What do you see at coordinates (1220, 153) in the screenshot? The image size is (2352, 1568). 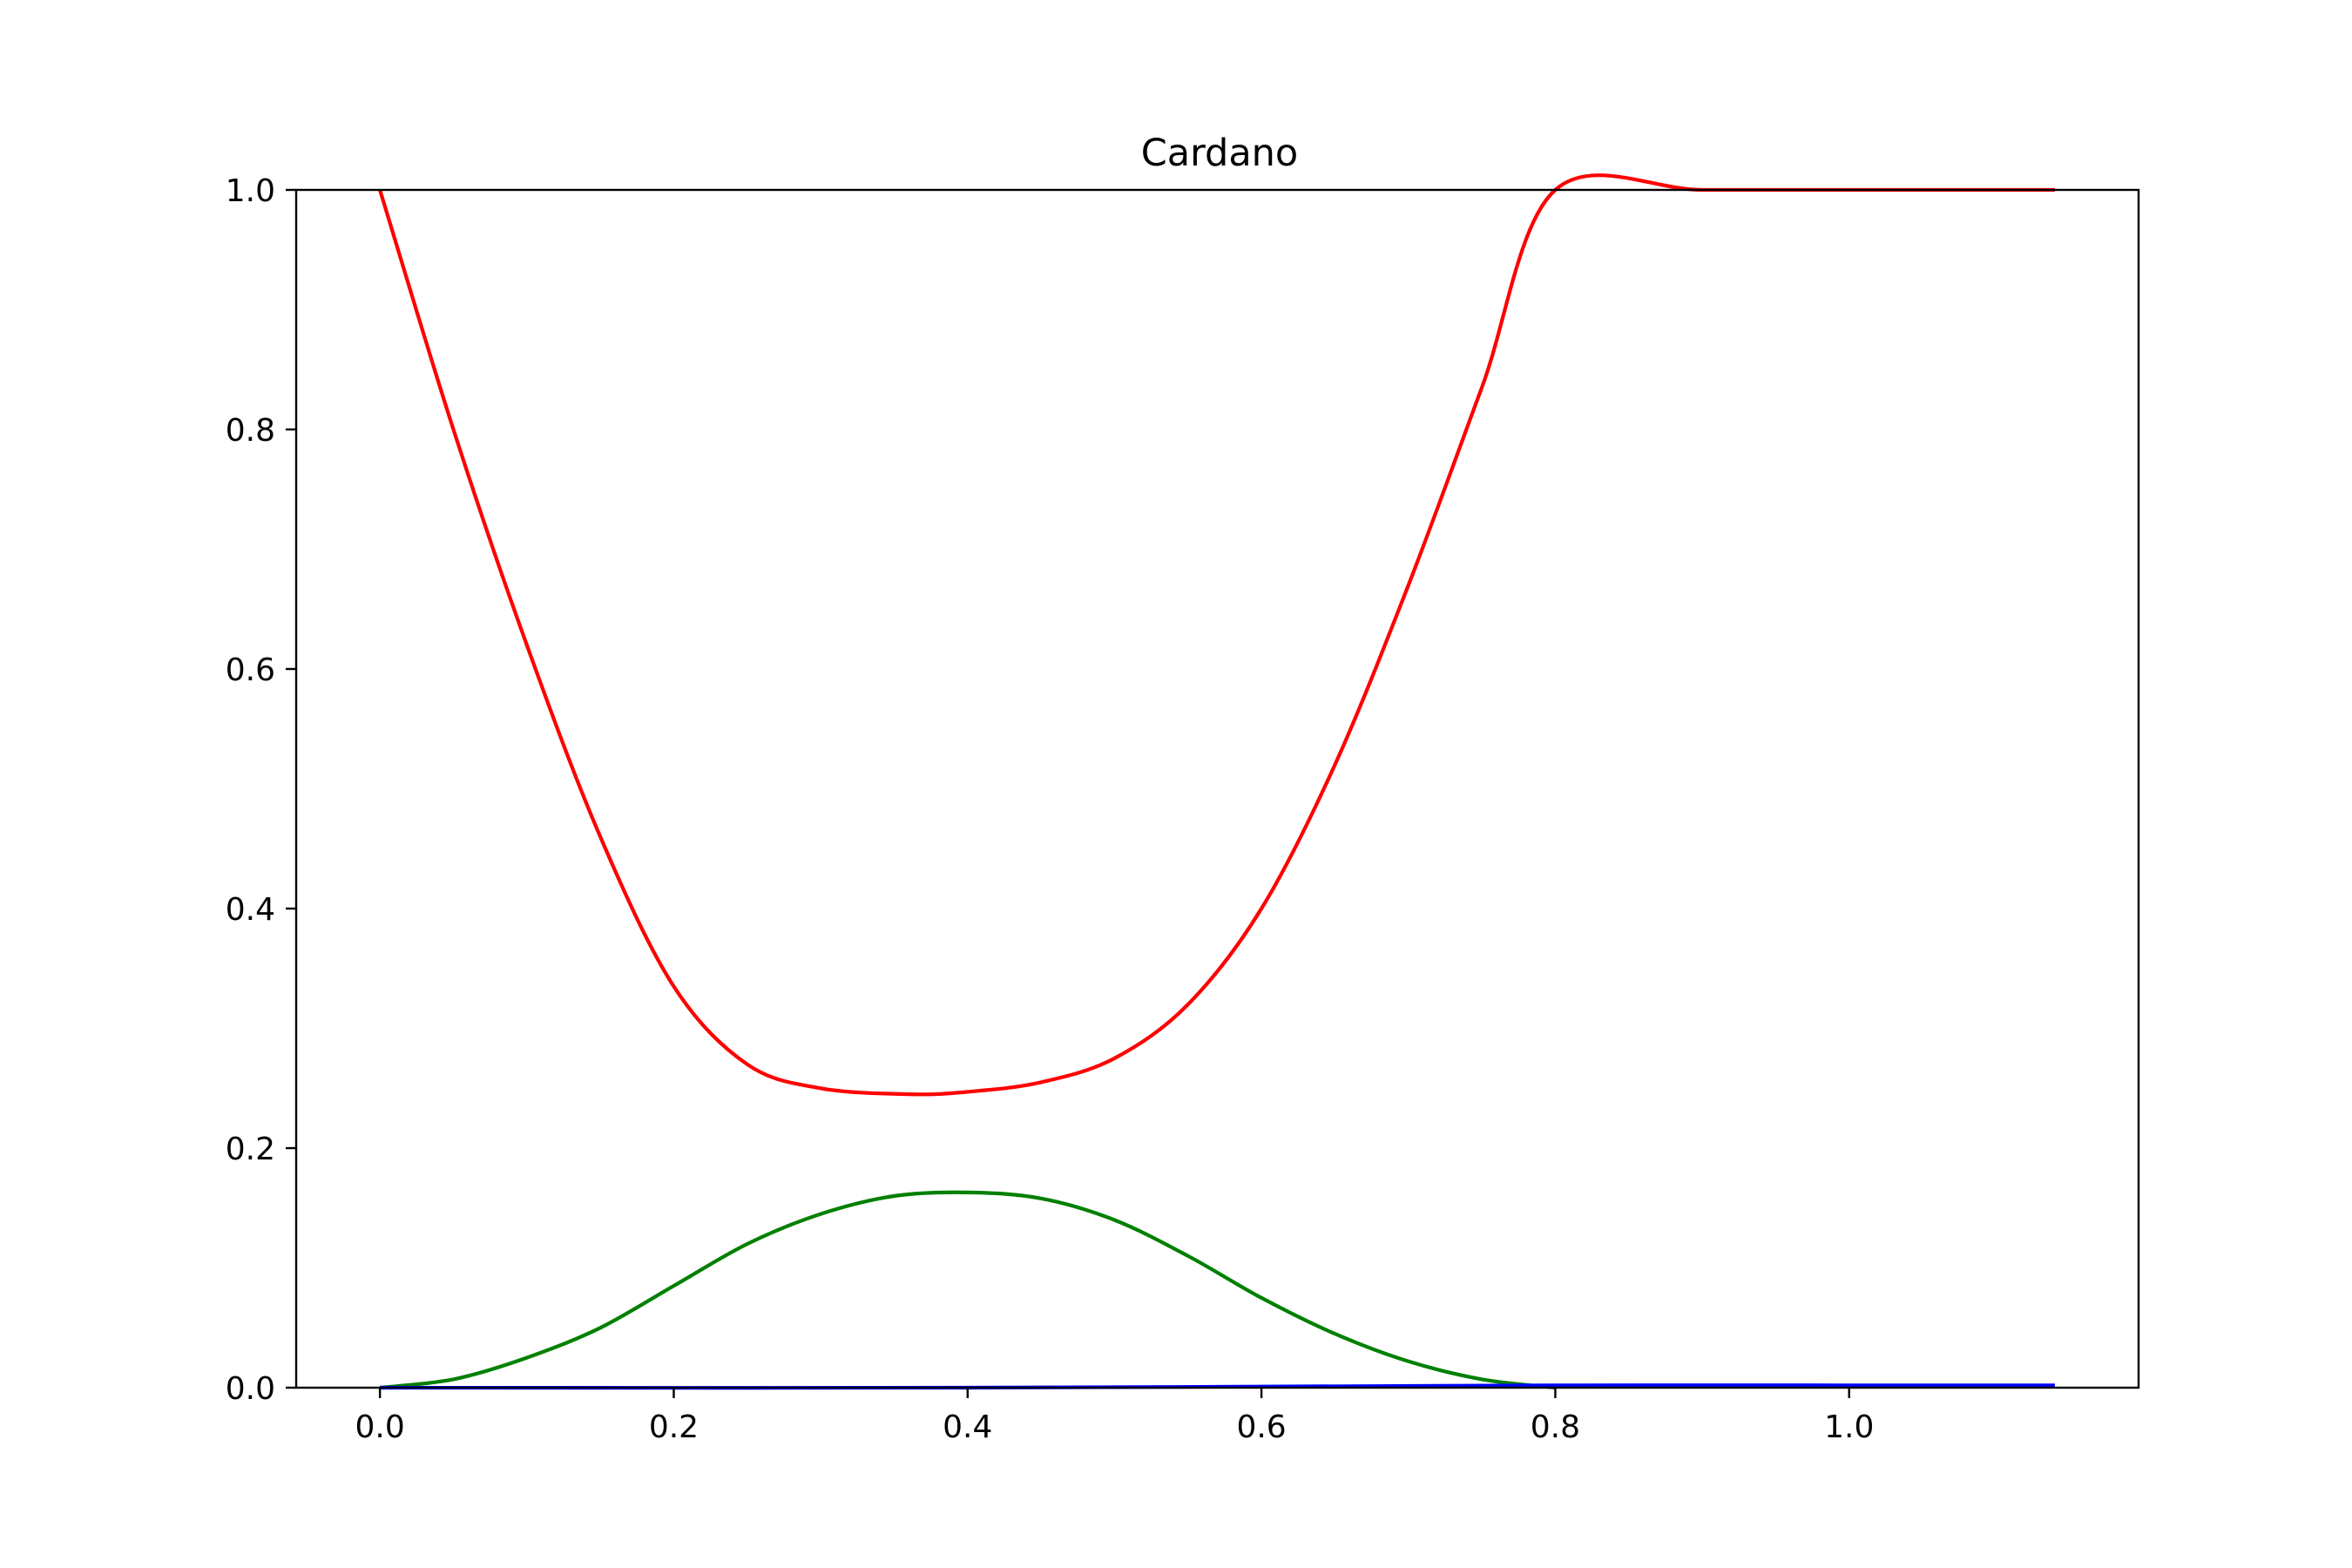 I see `chart-title: Cardano` at bounding box center [1220, 153].